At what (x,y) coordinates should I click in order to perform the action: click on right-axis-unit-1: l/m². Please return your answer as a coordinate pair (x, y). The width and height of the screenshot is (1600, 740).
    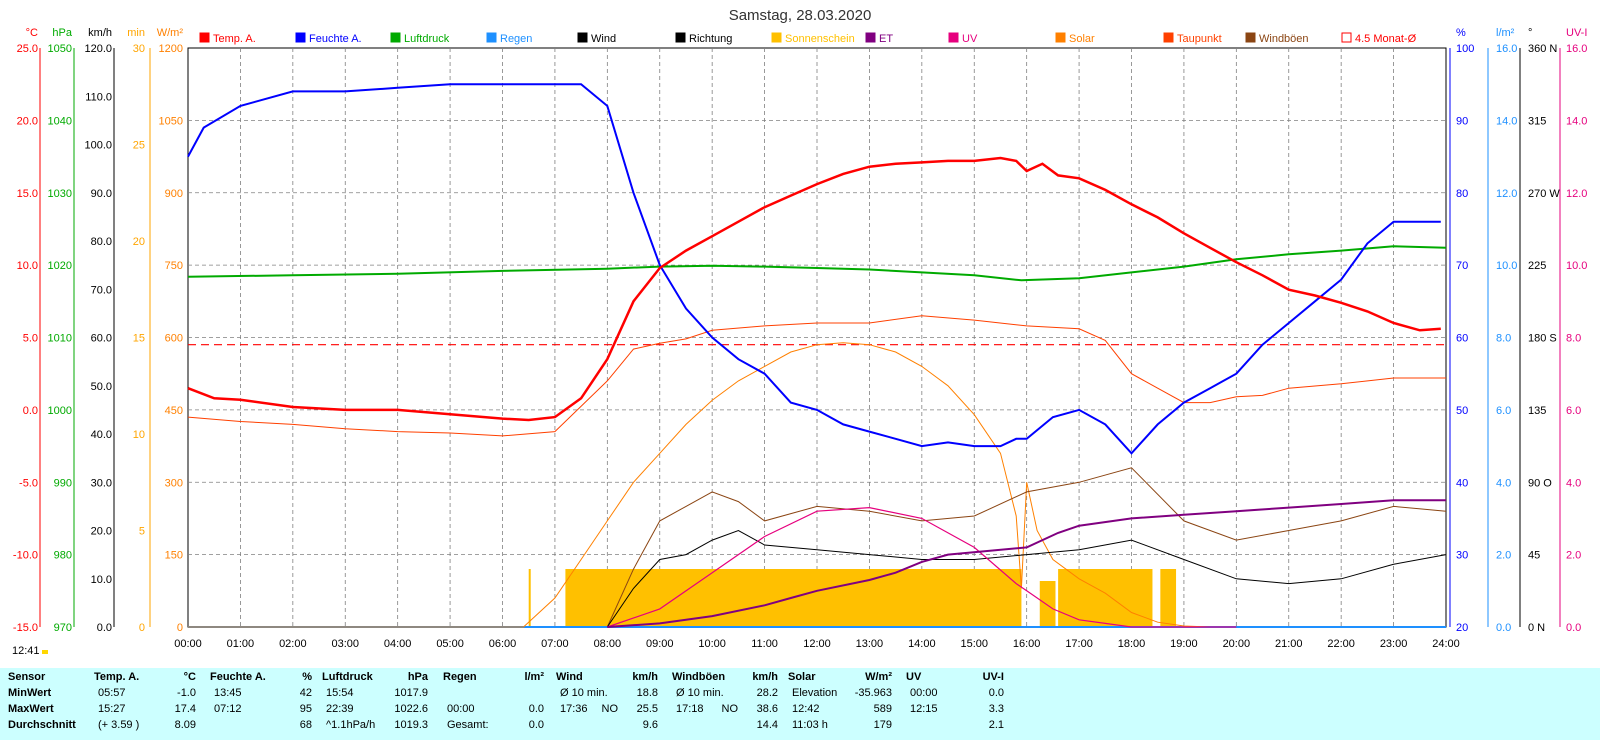
    Looking at the image, I should click on (1505, 33).